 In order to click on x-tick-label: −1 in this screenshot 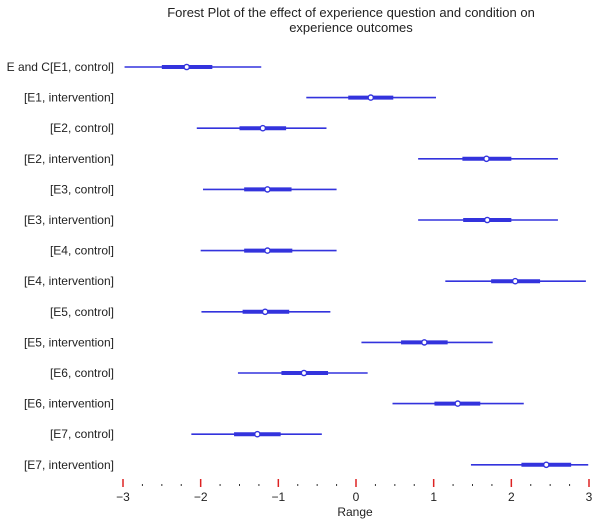, I will do `click(278, 497)`.